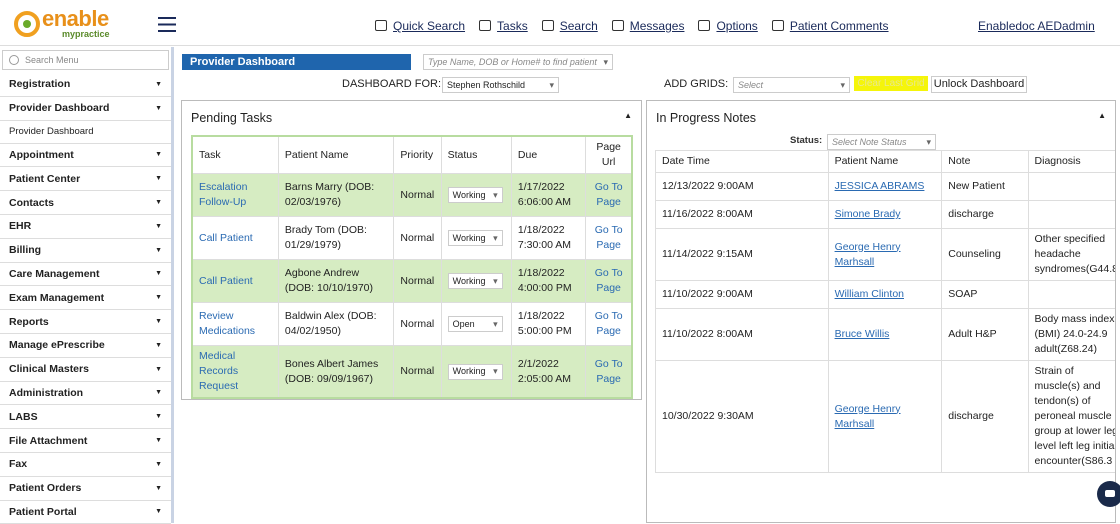 This screenshot has width=1120, height=524. What do you see at coordinates (29, 321) in the screenshot?
I see `menu-label: Reports` at bounding box center [29, 321].